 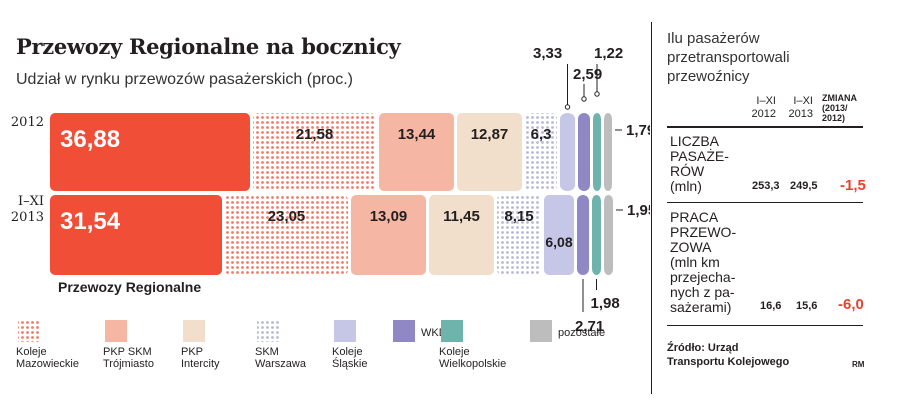 What do you see at coordinates (315, 134) in the screenshot?
I see `bar-label-1-0: 21,58` at bounding box center [315, 134].